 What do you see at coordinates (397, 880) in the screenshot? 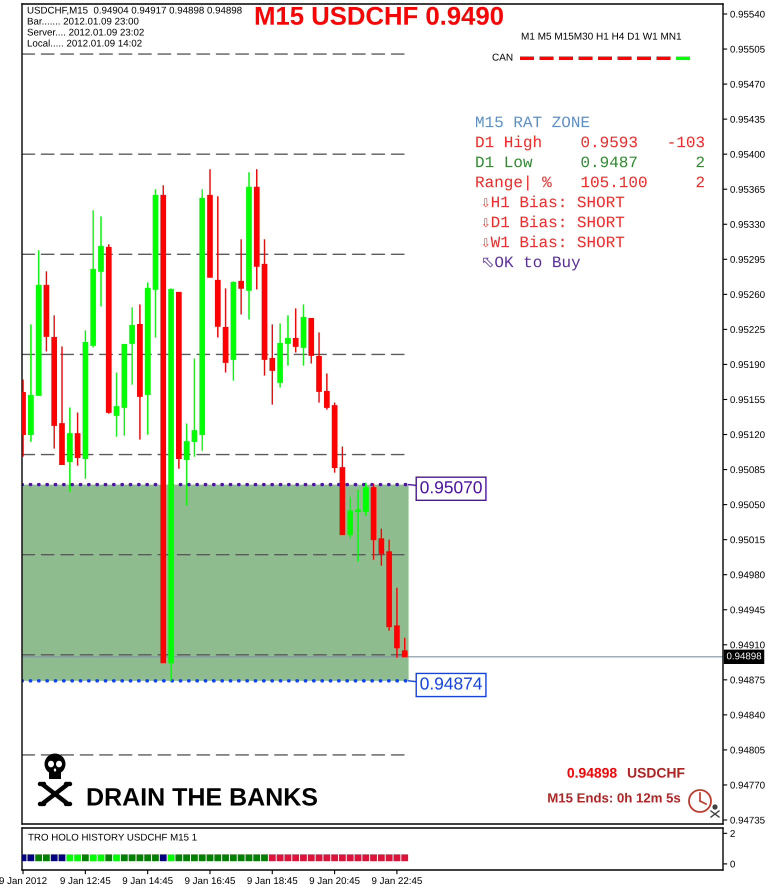
I see `x-tick-label: 9 Jan 22:45` at bounding box center [397, 880].